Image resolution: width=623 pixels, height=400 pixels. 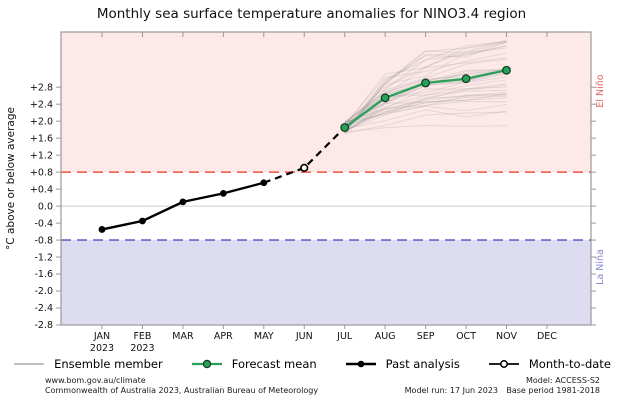 I want to click on x-tick-label: NOV, so click(x=506, y=336).